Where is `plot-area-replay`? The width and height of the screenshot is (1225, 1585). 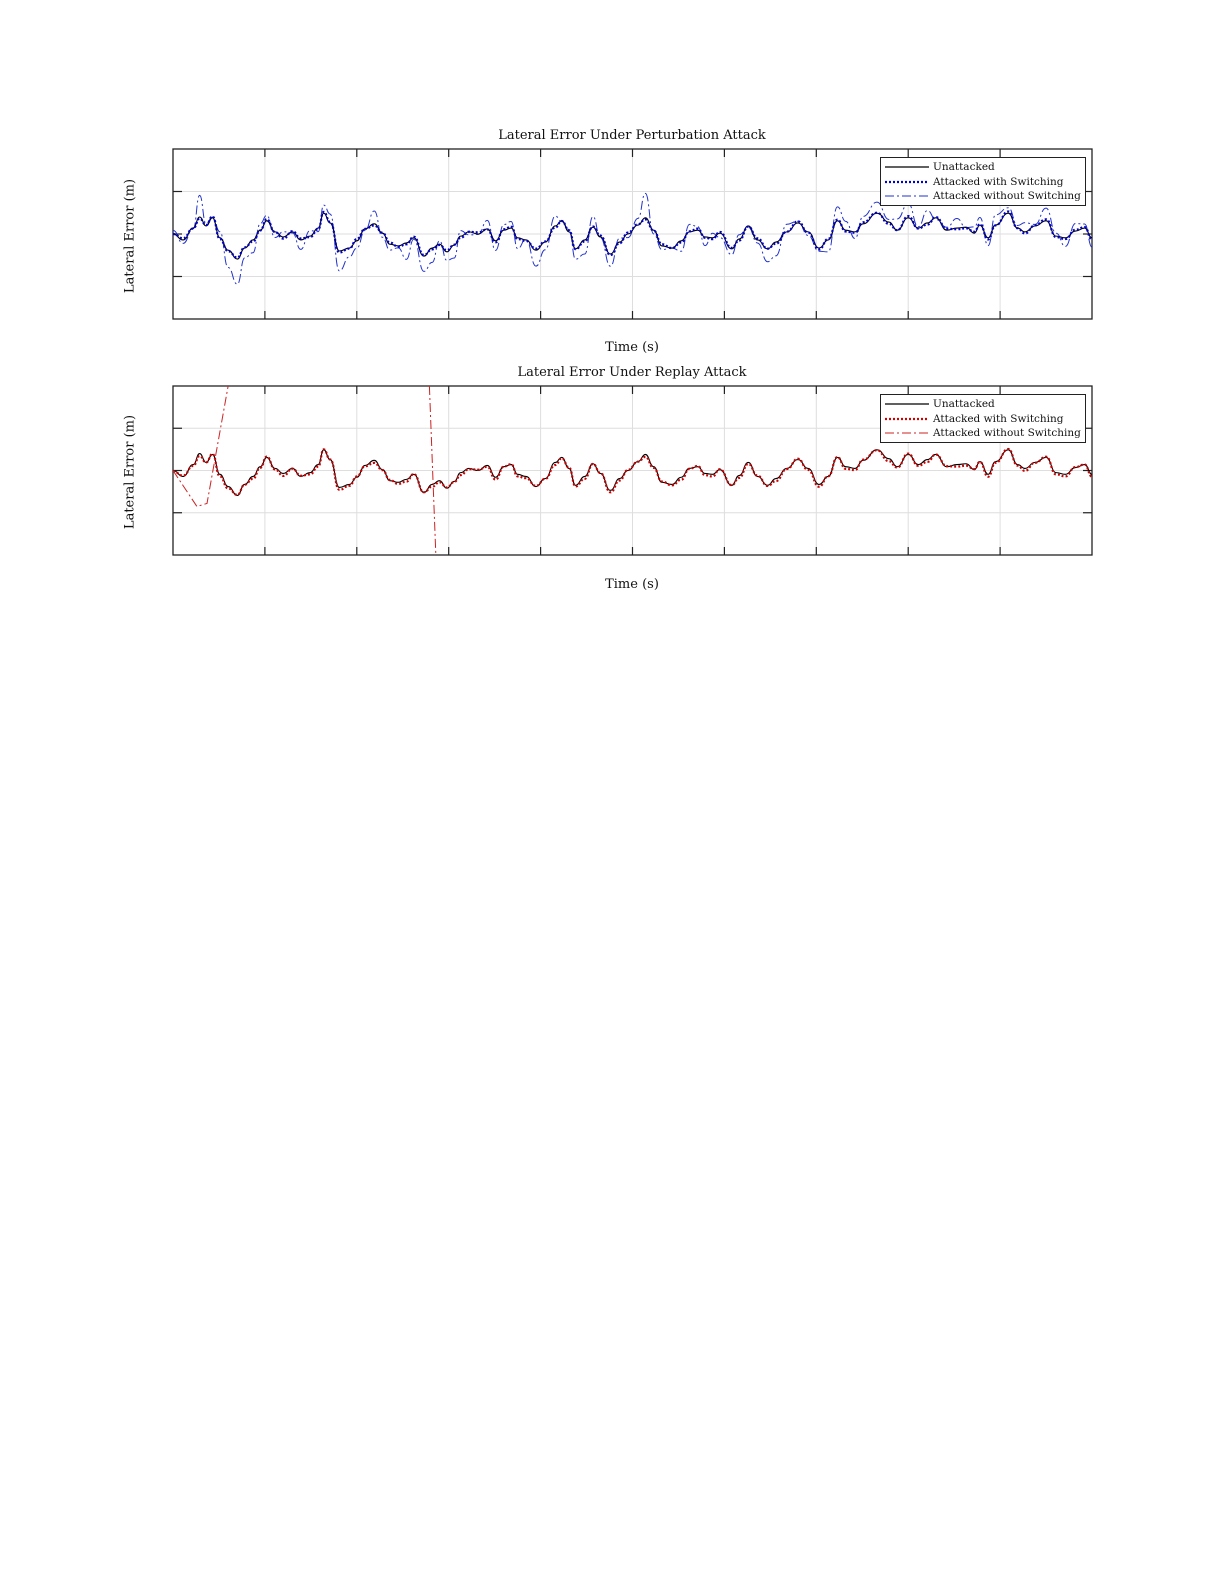
plot-area-replay is located at coordinates (632, 470).